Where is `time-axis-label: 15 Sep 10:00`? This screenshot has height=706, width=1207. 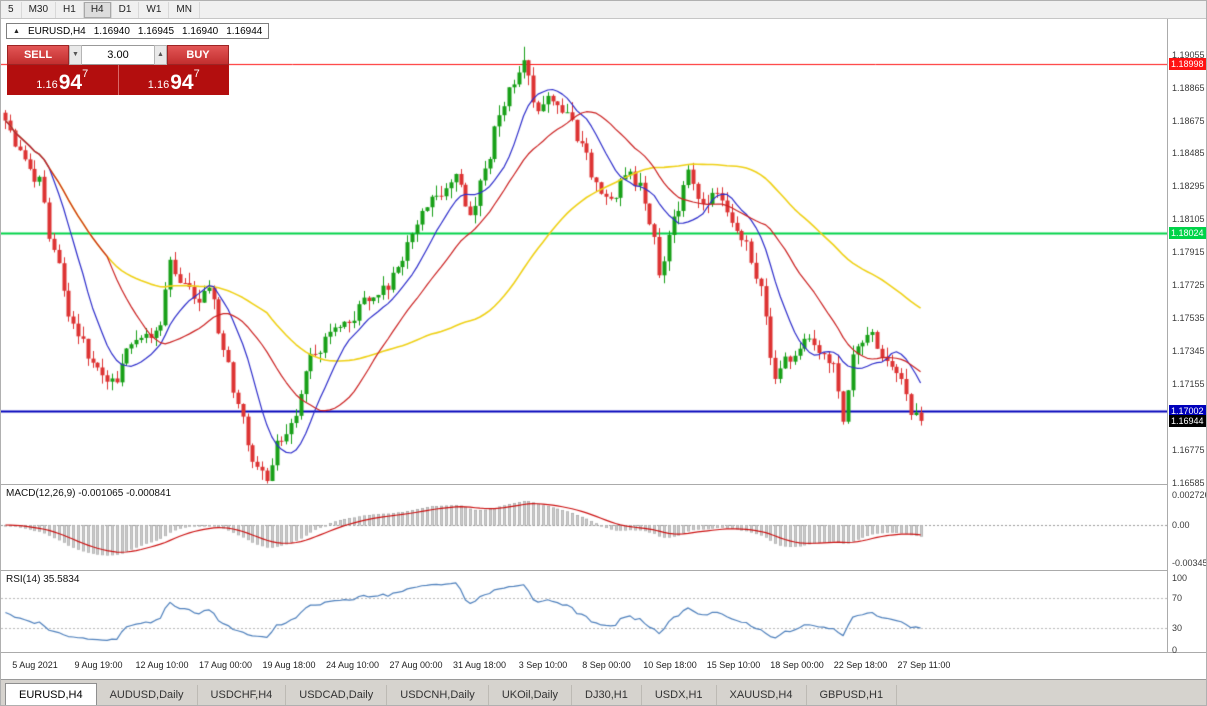 time-axis-label: 15 Sep 10:00 is located at coordinates (733, 665).